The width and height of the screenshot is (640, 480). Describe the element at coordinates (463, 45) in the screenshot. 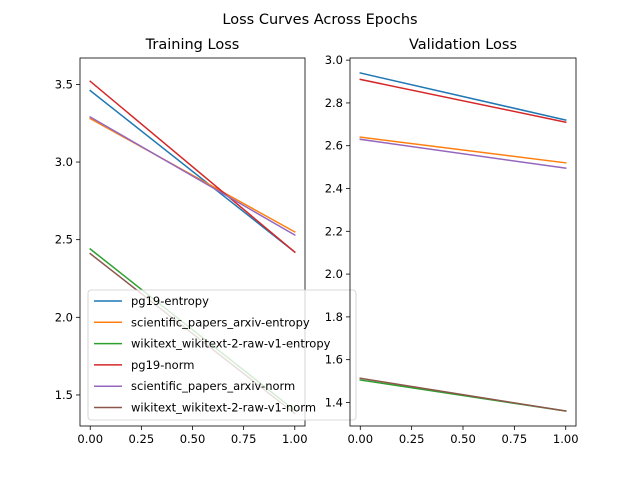

I see `validation-panel-title: Validation Loss` at that location.